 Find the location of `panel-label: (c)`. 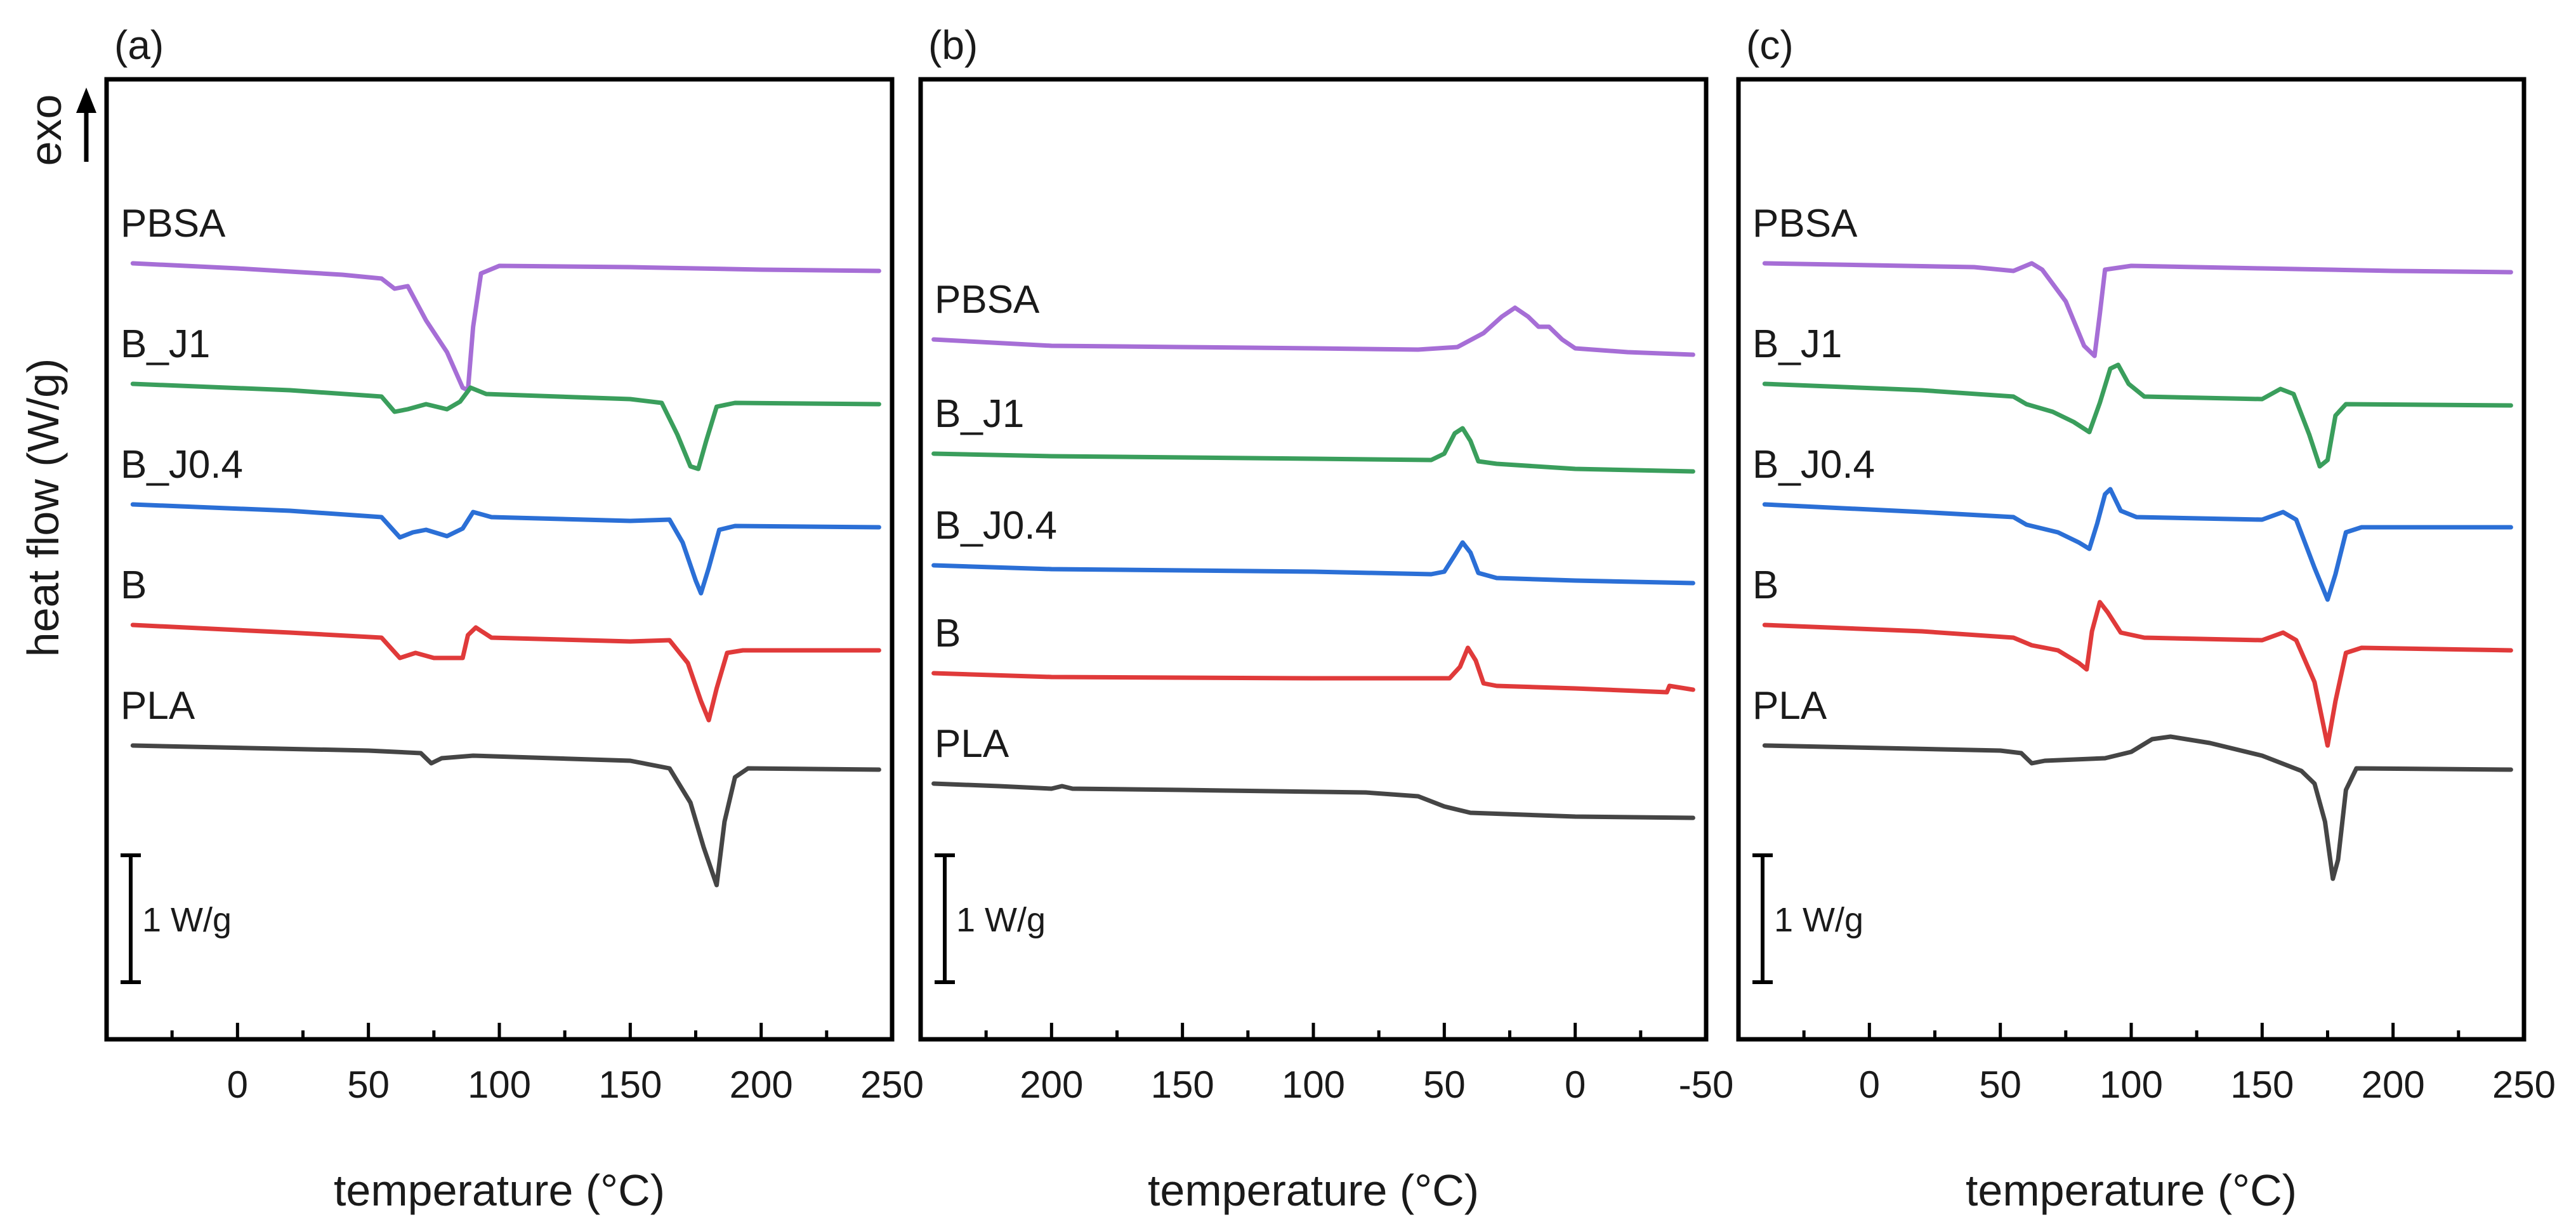

panel-label: (c) is located at coordinates (1770, 45).